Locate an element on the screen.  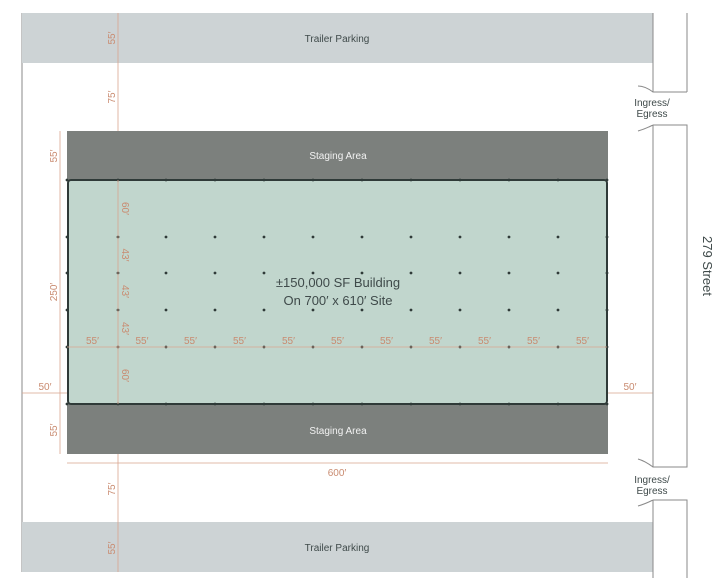
staging-area-top-label: Staging Area is located at coordinates (338, 156).